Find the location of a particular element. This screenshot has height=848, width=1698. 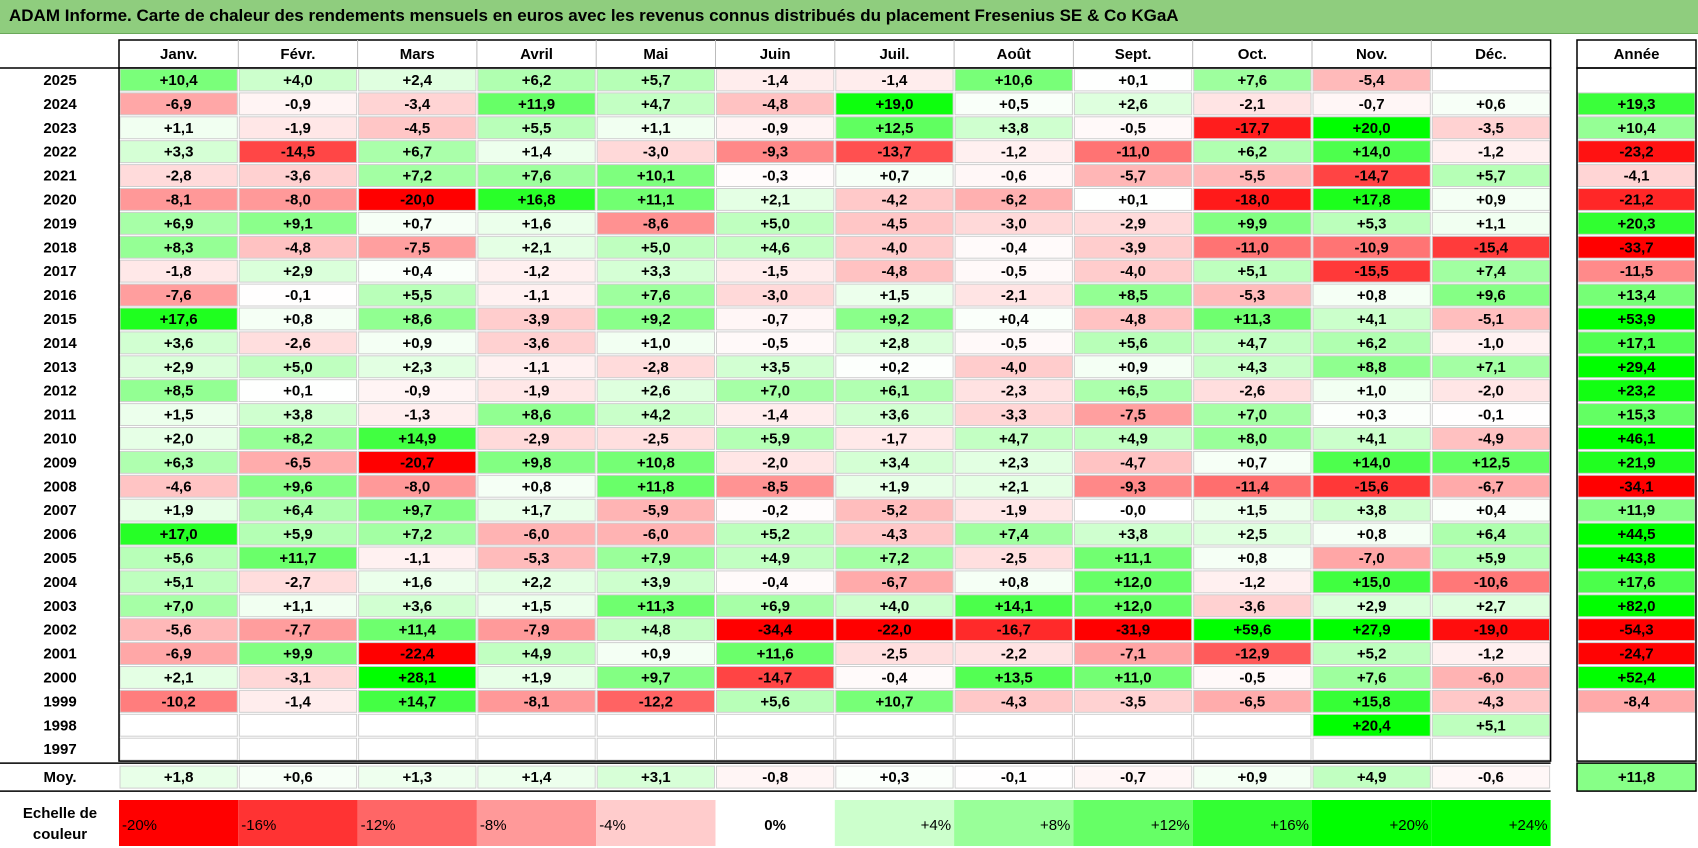

cell-value: +5,9 is located at coordinates (1491, 558).